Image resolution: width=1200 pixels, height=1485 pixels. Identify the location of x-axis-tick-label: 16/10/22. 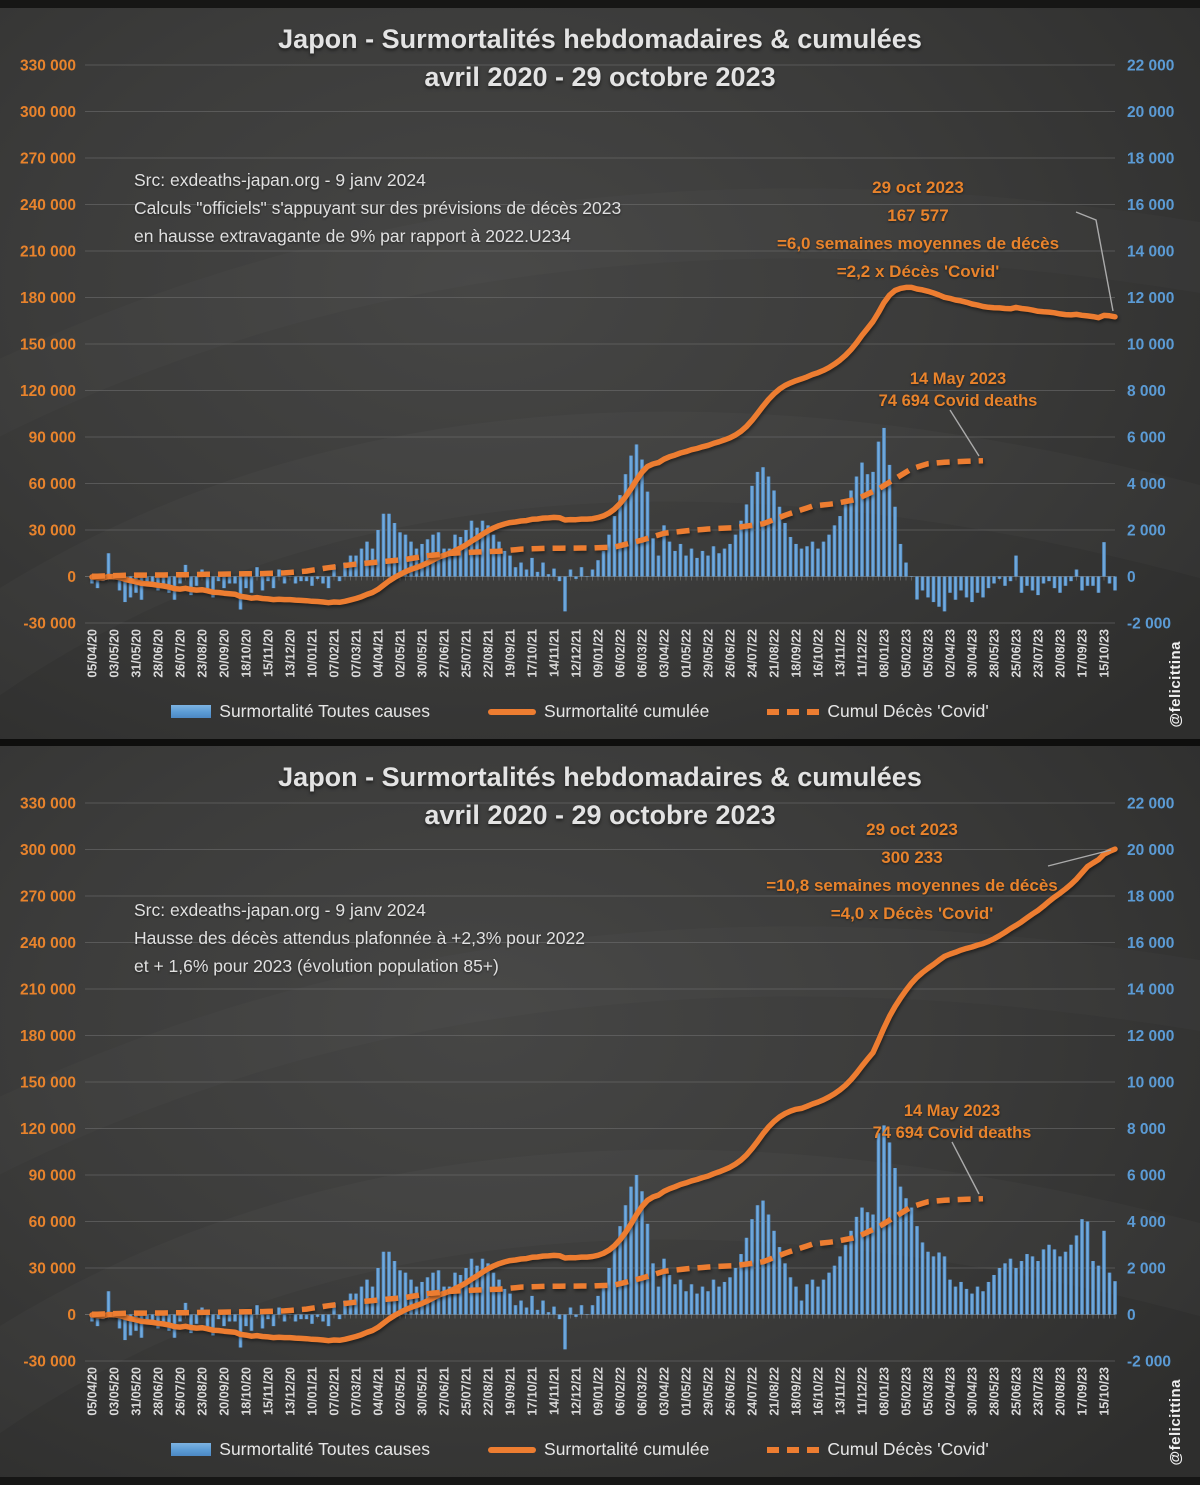
(819, 653).